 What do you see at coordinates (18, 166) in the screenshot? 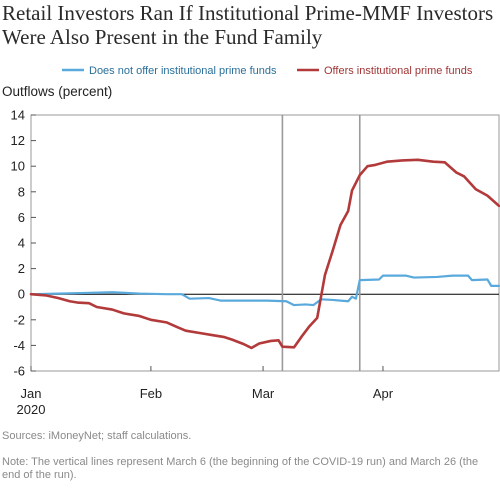
I see `y-tick-label: 10` at bounding box center [18, 166].